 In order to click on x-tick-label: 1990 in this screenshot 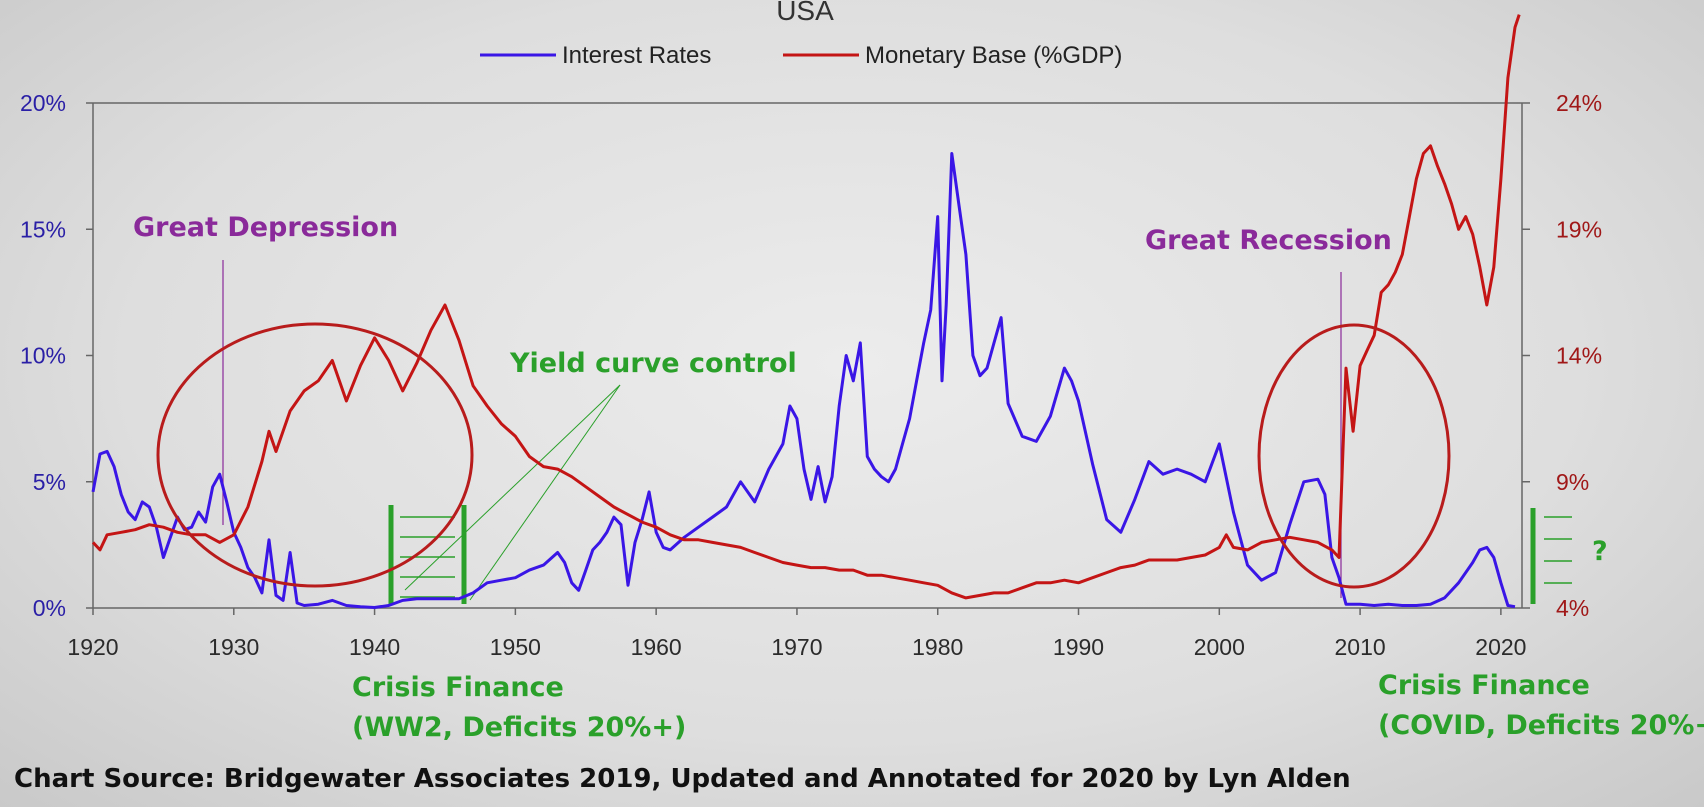, I will do `click(1078, 647)`.